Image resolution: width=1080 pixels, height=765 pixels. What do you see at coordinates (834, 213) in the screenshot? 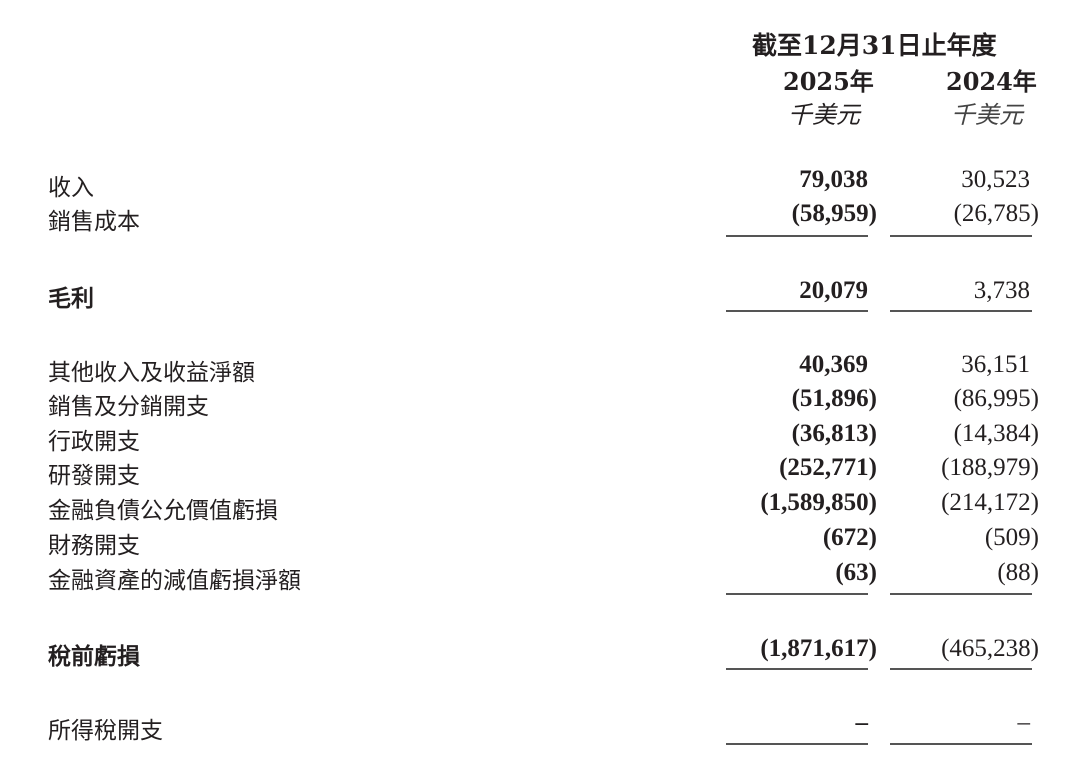
I see `value-2025: (58,959)` at bounding box center [834, 213].